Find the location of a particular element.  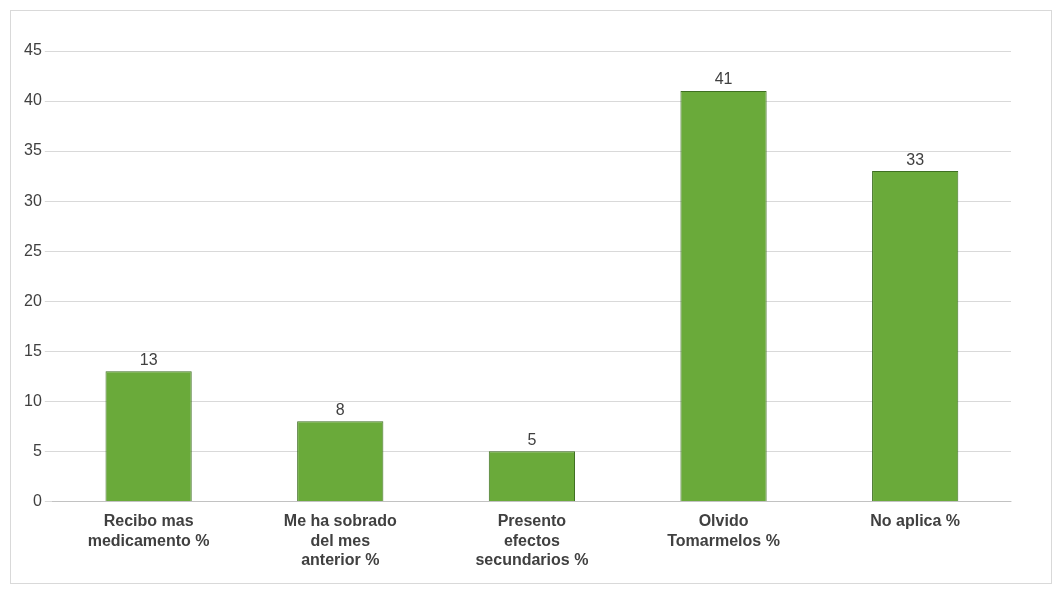

x-tick-label: Me ha sobrado del mes anterior % is located at coordinates (340, 540).